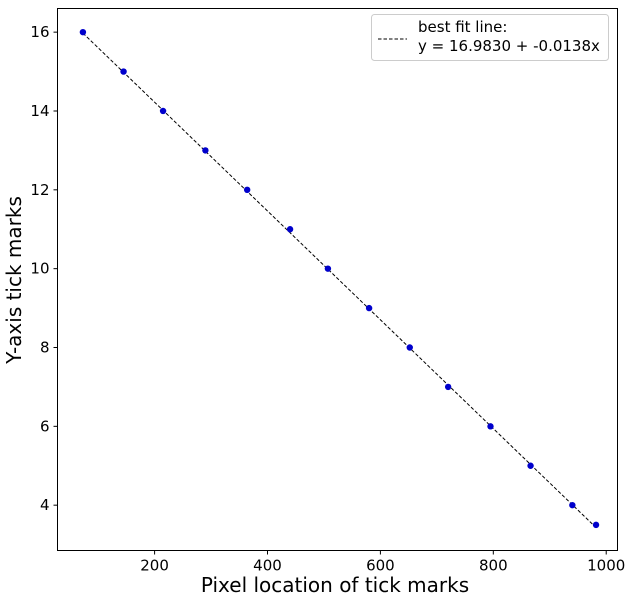 This screenshot has width=626, height=603. I want to click on y-tick-label: 16, so click(39, 32).